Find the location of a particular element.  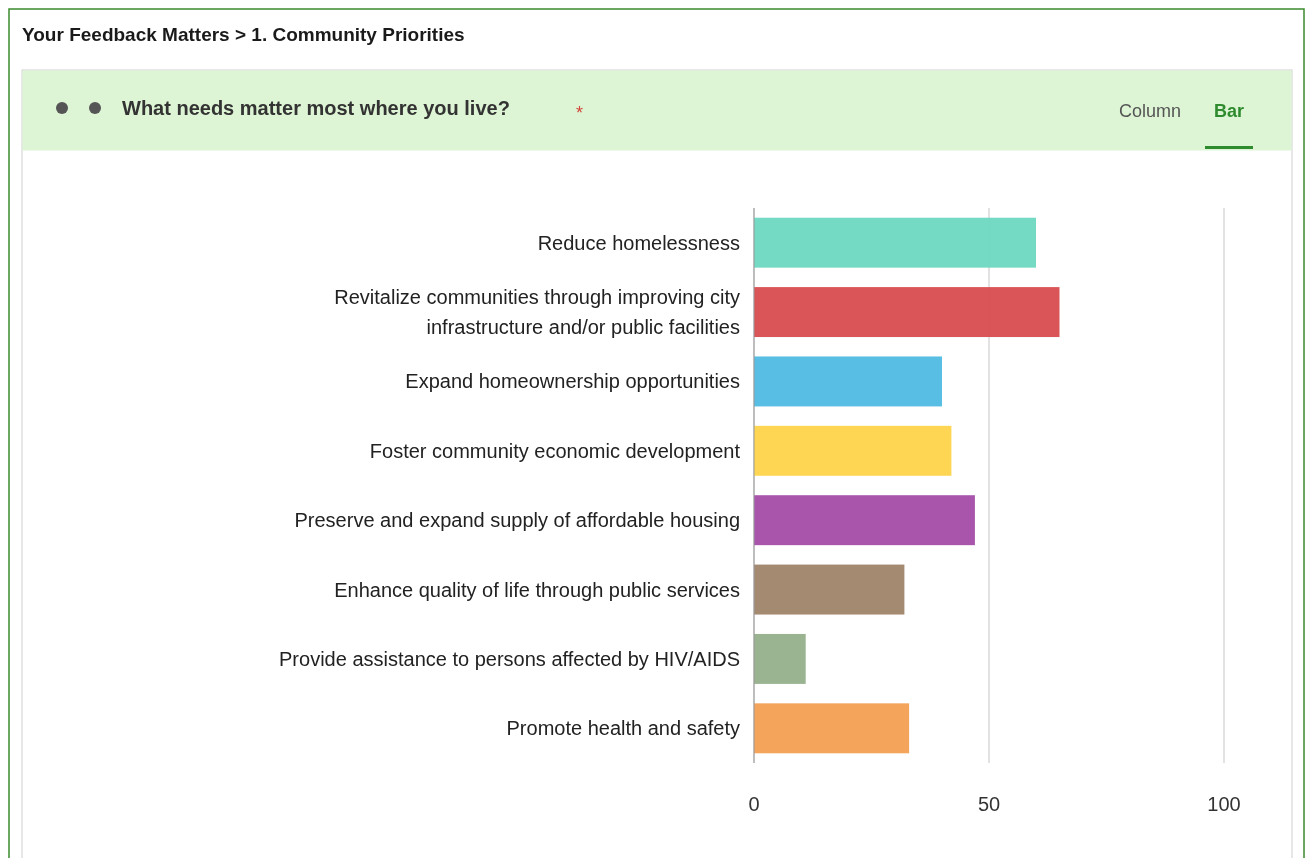

text: Column is located at coordinates (1150, 111).